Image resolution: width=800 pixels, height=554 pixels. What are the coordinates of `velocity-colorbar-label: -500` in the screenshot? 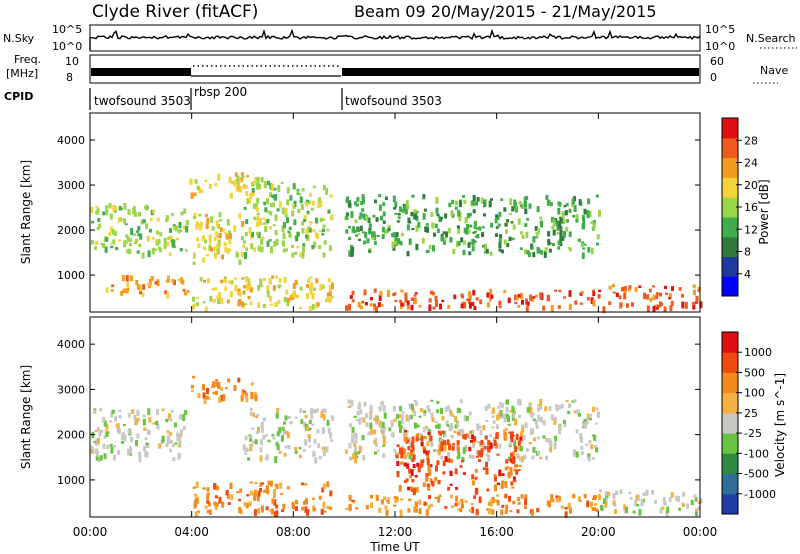 It's located at (756, 474).